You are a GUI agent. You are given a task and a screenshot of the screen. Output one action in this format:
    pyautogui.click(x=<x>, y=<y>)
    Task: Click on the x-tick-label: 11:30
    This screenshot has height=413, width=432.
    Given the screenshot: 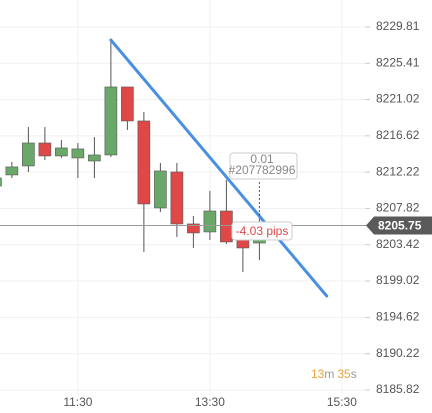 What is the action you would take?
    pyautogui.click(x=77, y=402)
    